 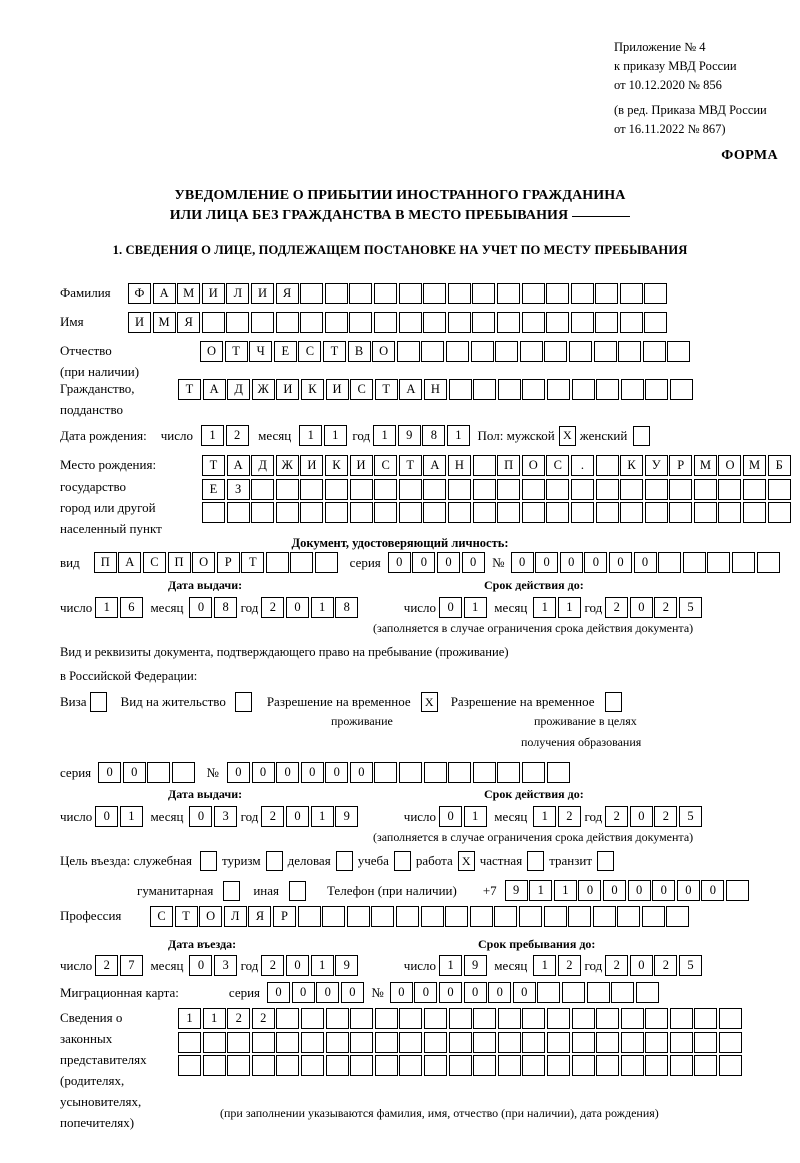 What do you see at coordinates (466, 861) in the screenshot?
I see `purpose-work-checkbox: X` at bounding box center [466, 861].